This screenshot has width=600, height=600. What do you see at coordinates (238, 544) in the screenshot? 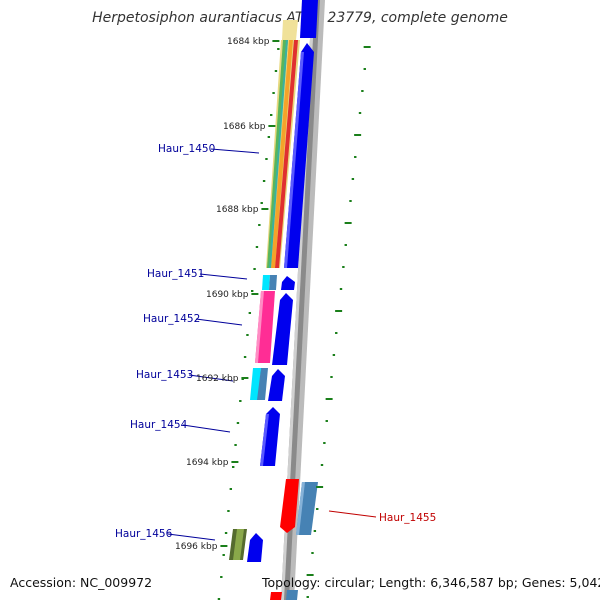
I see `feature-1456-olive-shade` at bounding box center [238, 544].